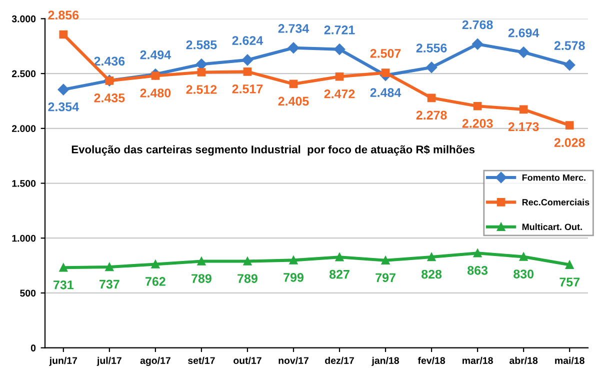 The height and width of the screenshot is (374, 600). I want to click on data-label: 797, so click(386, 277).